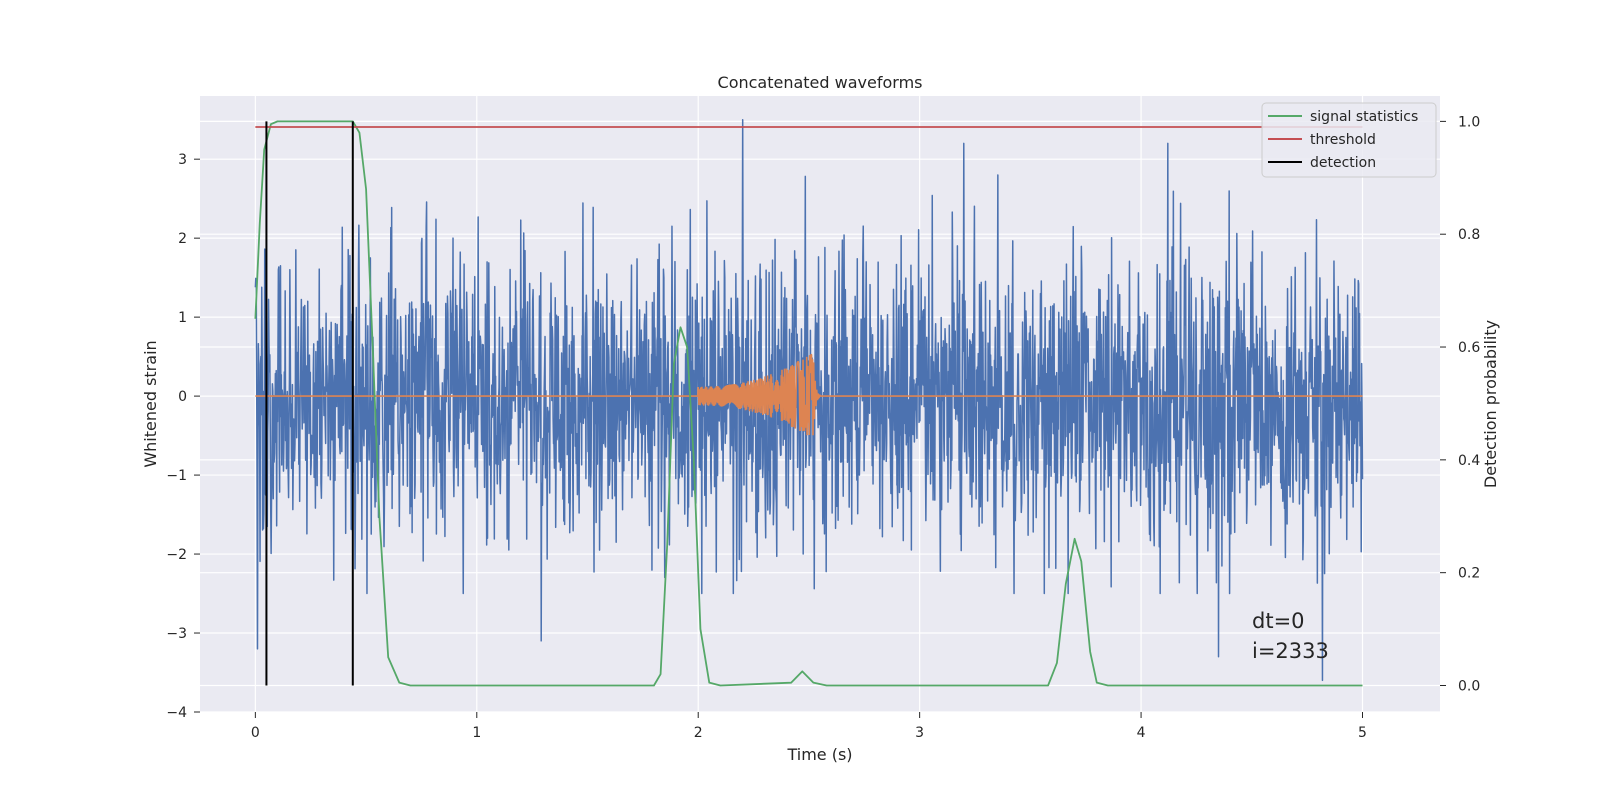  What do you see at coordinates (1469, 348) in the screenshot?
I see `y2-tick-label: 0.6` at bounding box center [1469, 348].